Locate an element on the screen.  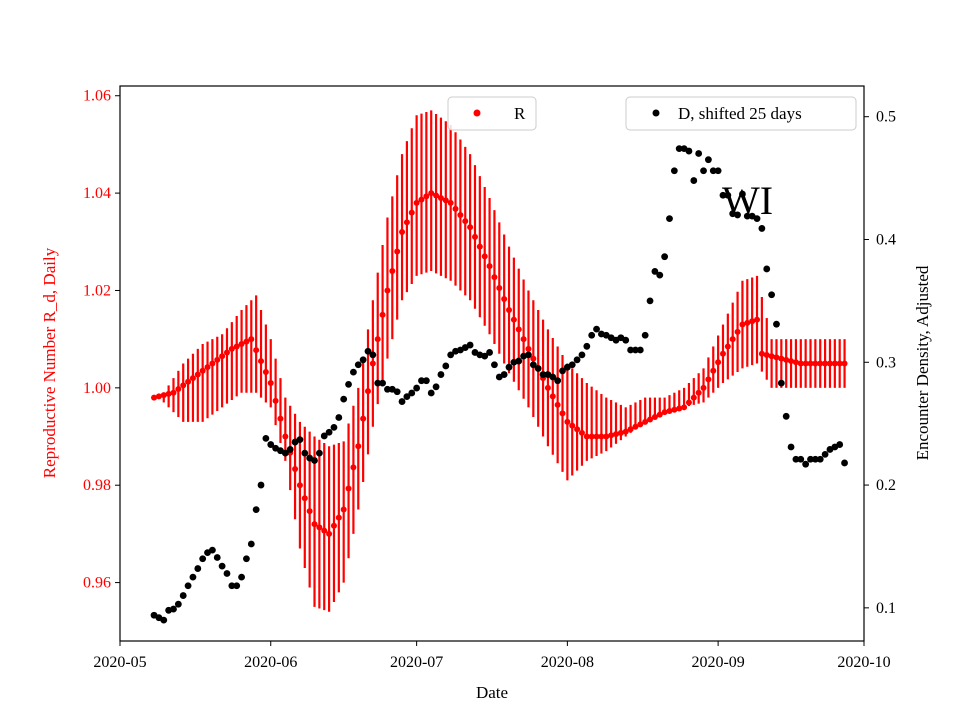
state-annotation: WI is located at coordinates (747, 200).